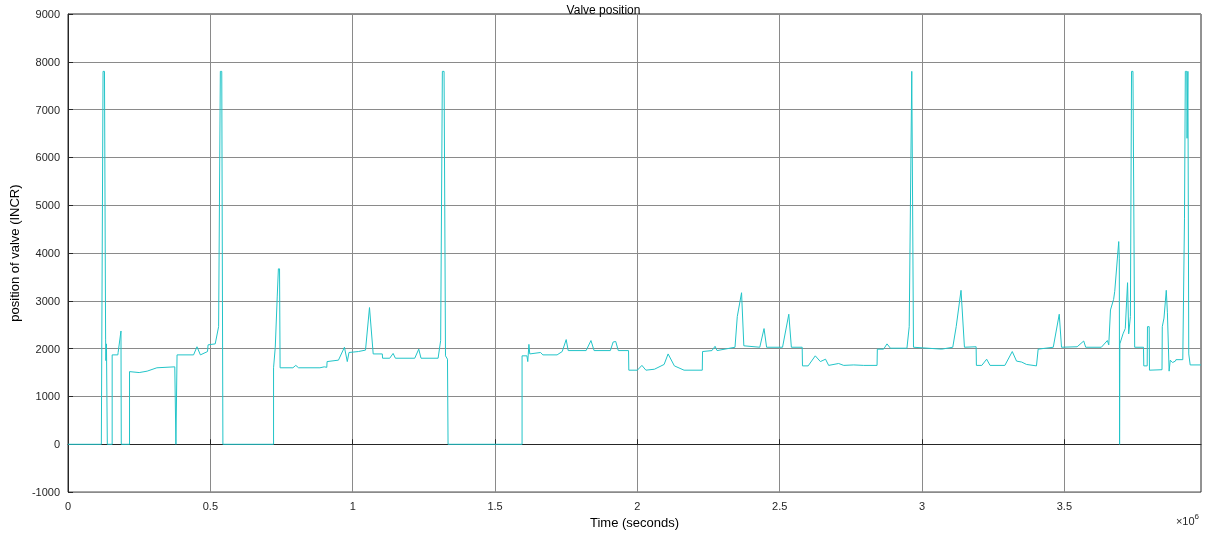 The image size is (1207, 534). Describe the element at coordinates (922, 505) in the screenshot. I see `x-tick-label: 3` at that location.